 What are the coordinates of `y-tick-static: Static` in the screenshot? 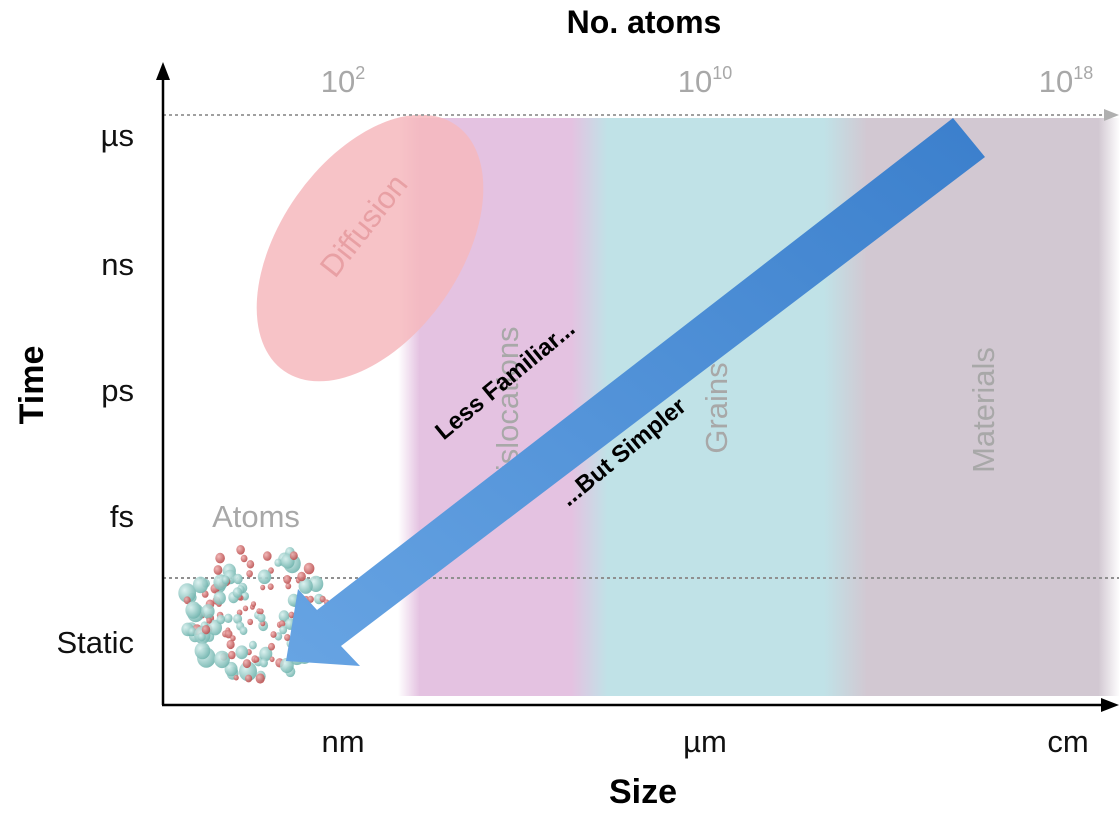 It's located at (95, 642).